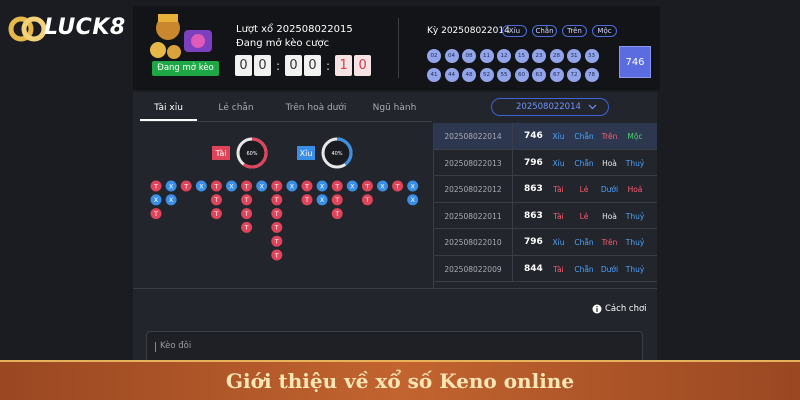  I want to click on ball: 48, so click(469, 75).